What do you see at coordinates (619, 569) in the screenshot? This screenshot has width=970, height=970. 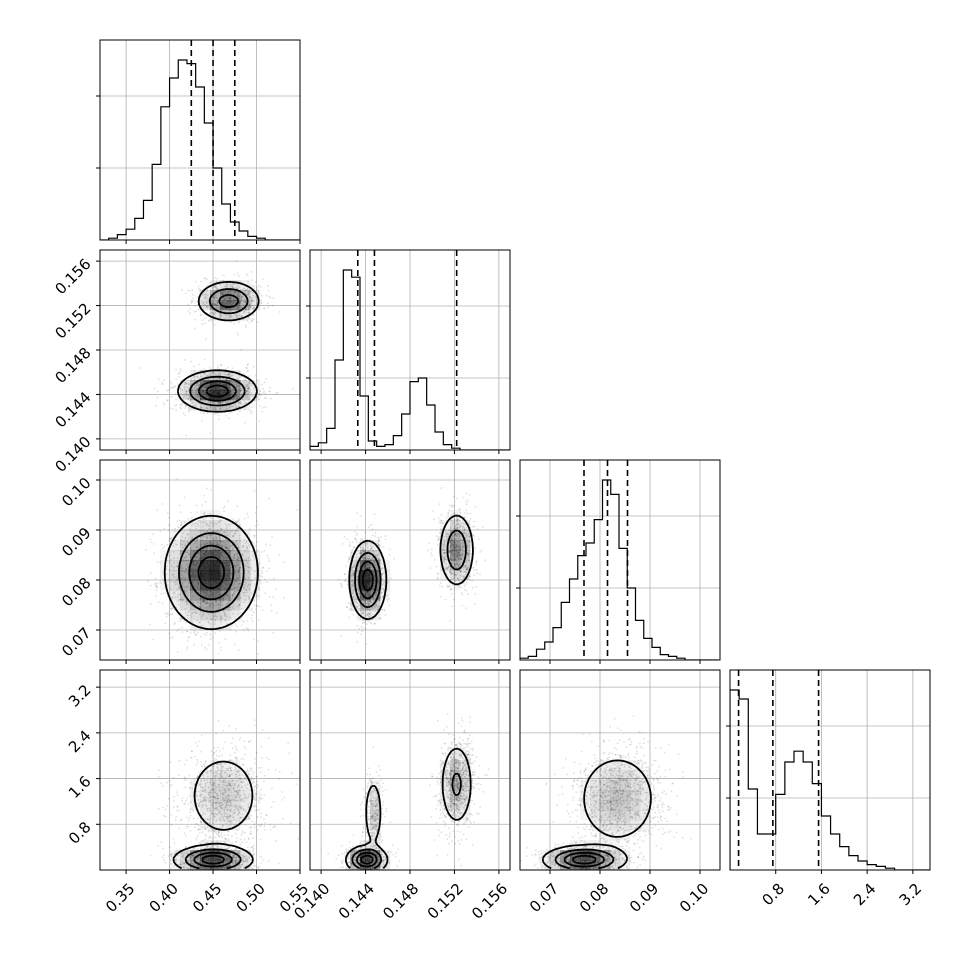 I see `histogram-p2` at bounding box center [619, 569].